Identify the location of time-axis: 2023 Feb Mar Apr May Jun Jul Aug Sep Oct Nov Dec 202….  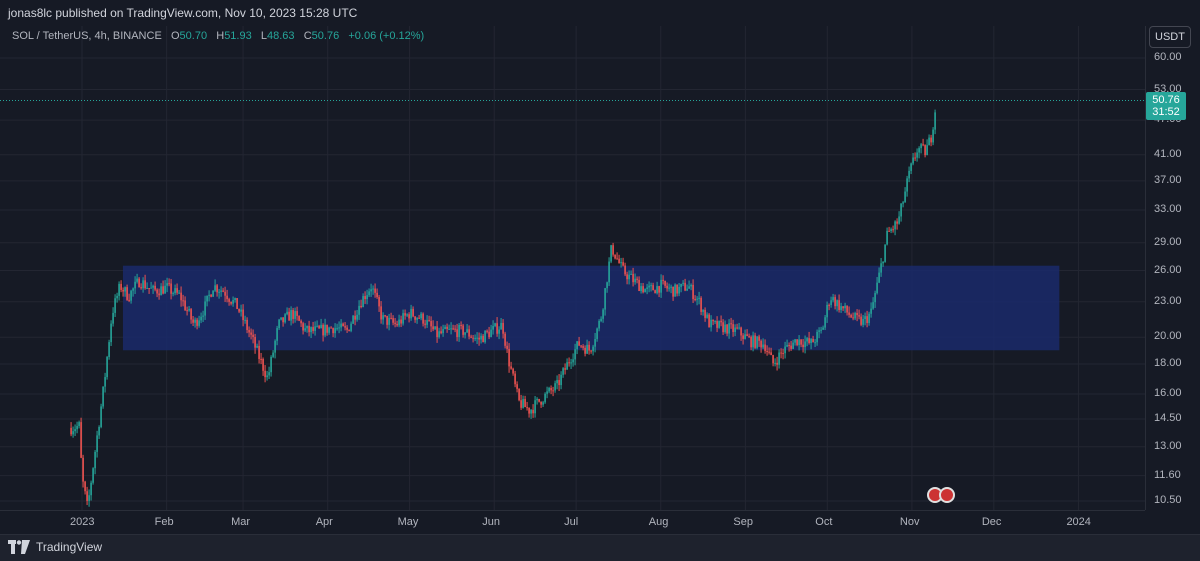
(572, 522).